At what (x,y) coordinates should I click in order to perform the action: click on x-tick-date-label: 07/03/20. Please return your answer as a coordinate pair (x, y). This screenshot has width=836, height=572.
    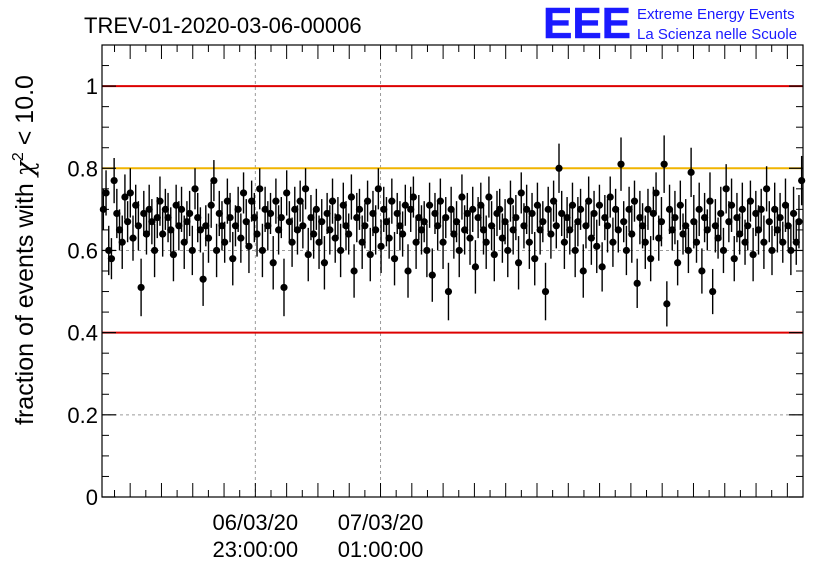
    Looking at the image, I should click on (381, 522).